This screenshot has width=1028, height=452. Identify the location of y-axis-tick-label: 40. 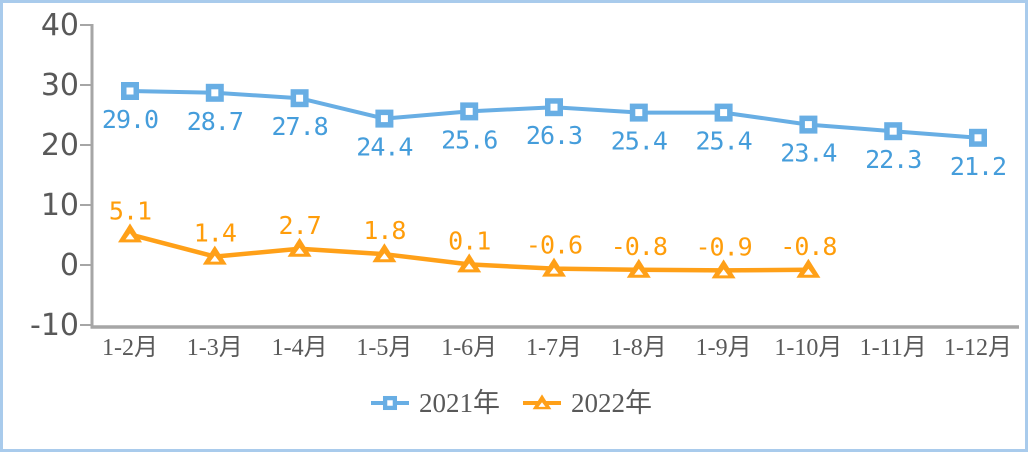
(60, 25).